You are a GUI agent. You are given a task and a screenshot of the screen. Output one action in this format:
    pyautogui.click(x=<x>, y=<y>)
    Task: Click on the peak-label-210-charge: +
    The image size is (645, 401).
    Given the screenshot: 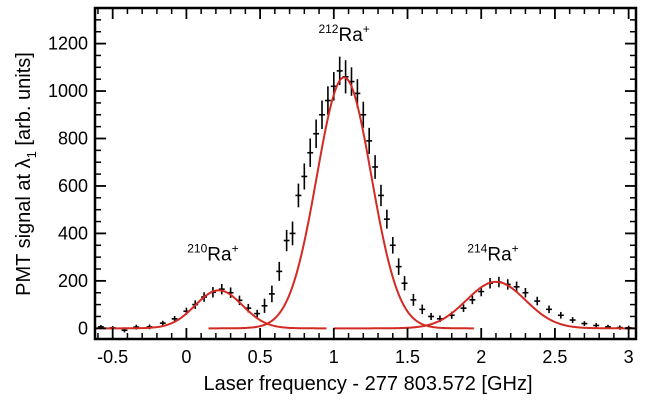 What is the action you would take?
    pyautogui.click(x=235, y=249)
    